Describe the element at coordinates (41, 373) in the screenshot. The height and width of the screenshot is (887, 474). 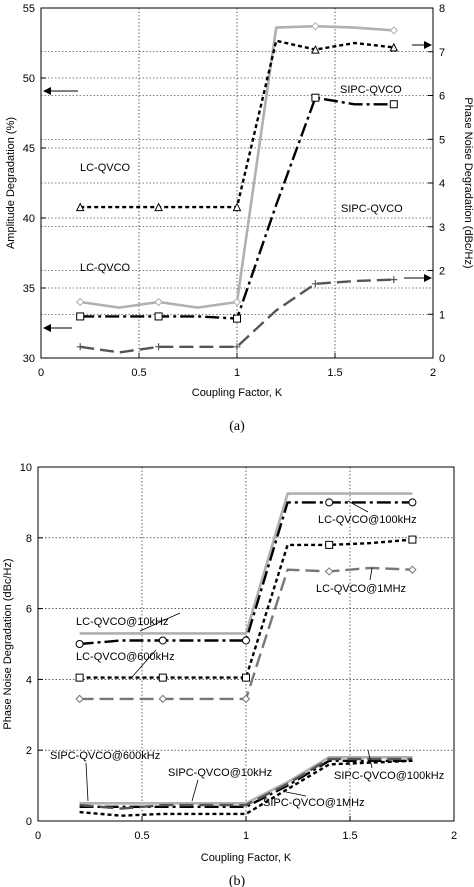
I see `a-x-tick-label-0: 0` at that location.